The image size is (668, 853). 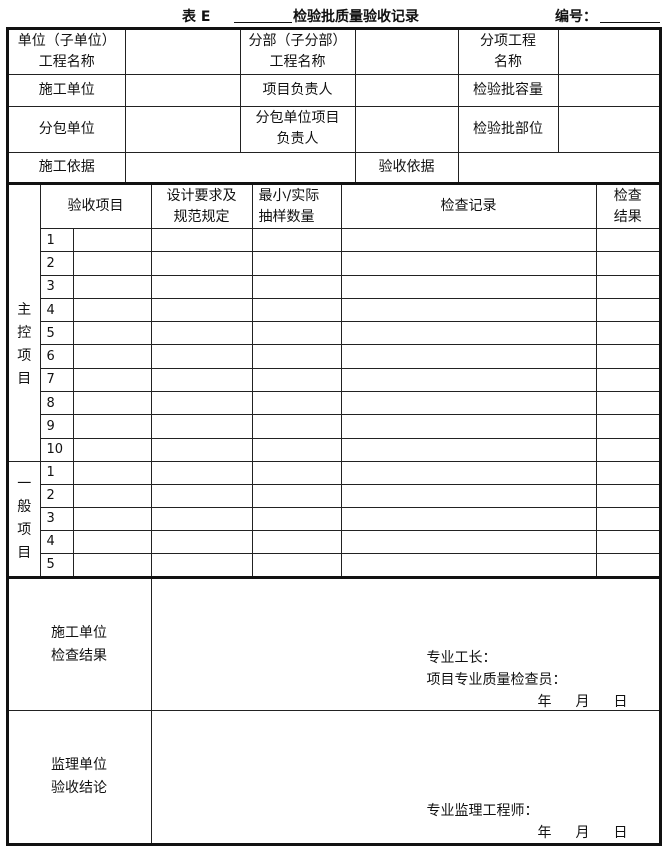 I want to click on label-item-project-name: 分项工程 名称, so click(x=508, y=52).